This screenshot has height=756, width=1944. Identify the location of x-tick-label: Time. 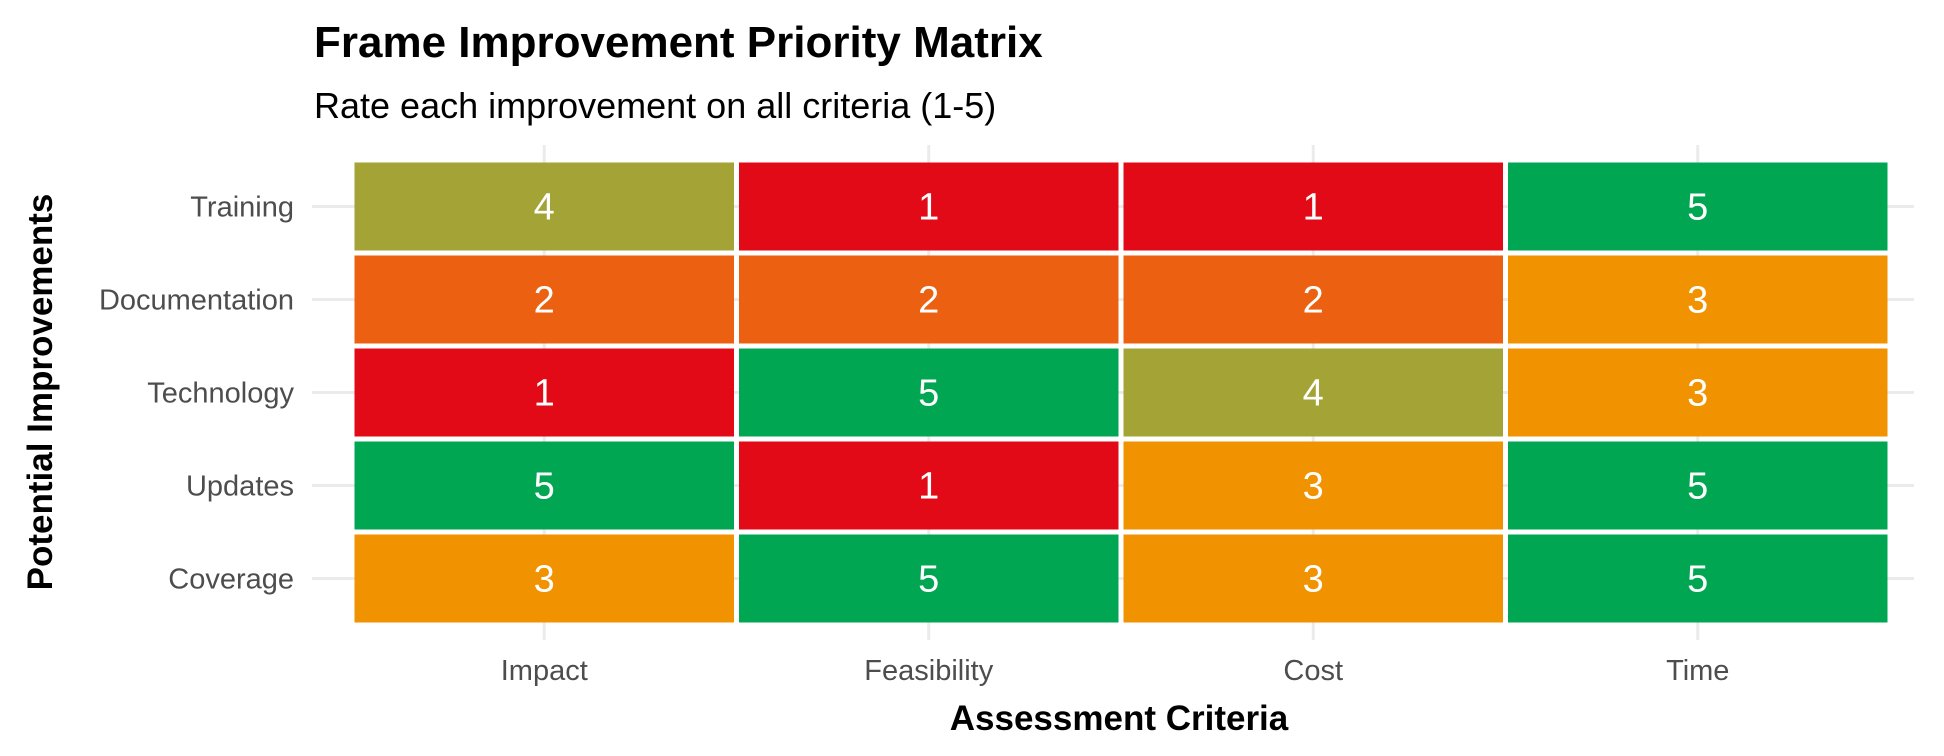
(1697, 671).